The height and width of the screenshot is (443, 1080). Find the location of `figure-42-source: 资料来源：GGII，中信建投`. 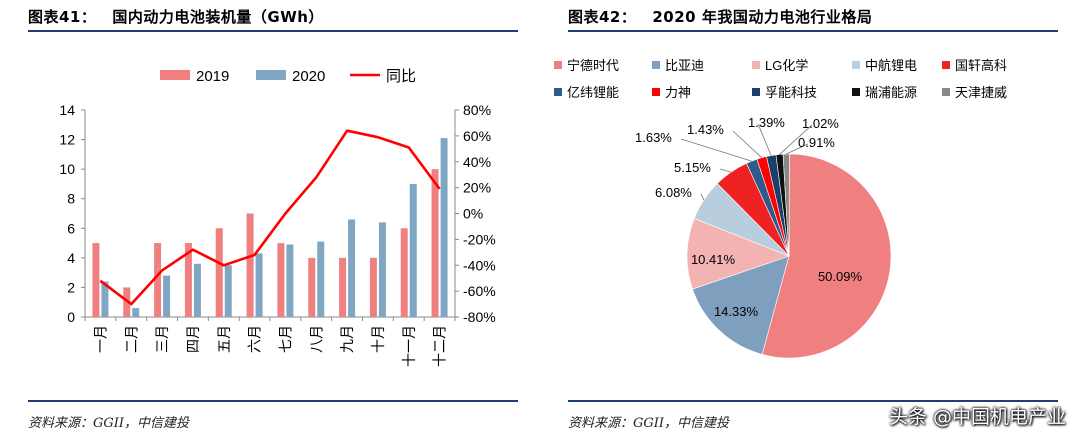

figure-42-source: 资料来源：GGII，中信建投 is located at coordinates (649, 423).